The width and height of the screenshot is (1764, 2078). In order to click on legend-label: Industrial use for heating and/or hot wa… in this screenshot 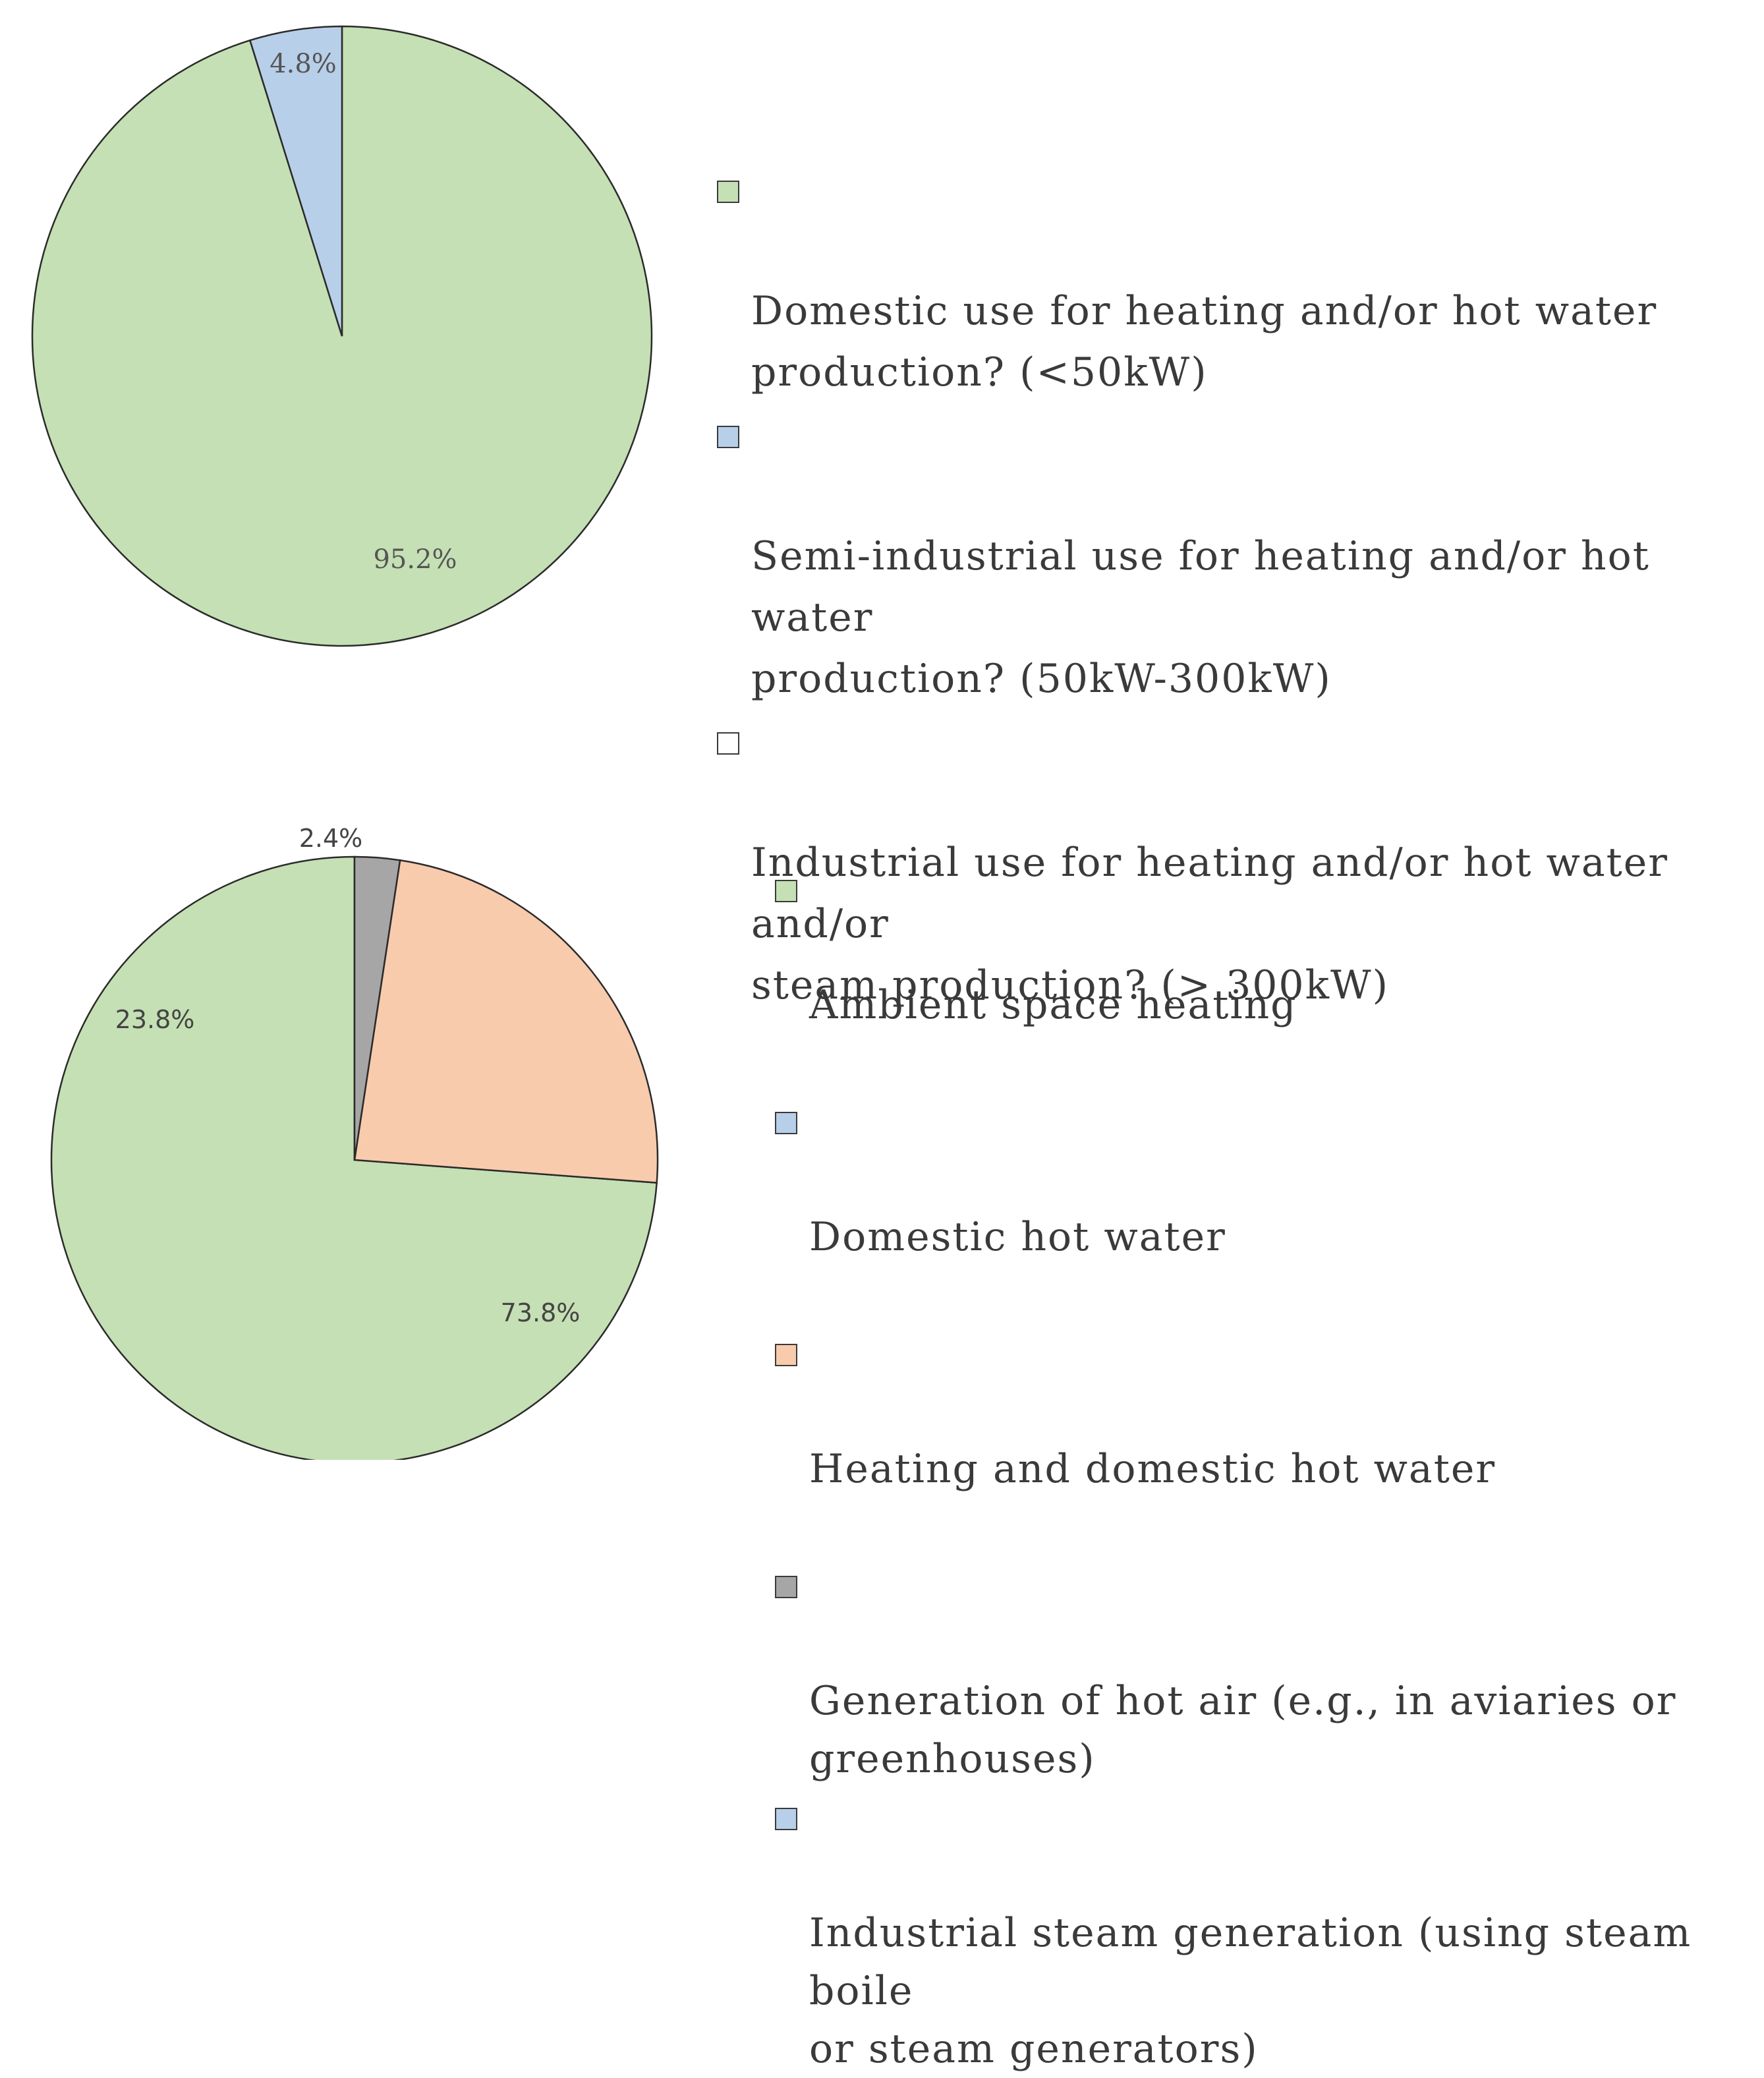, I will do `click(1210, 924)`.